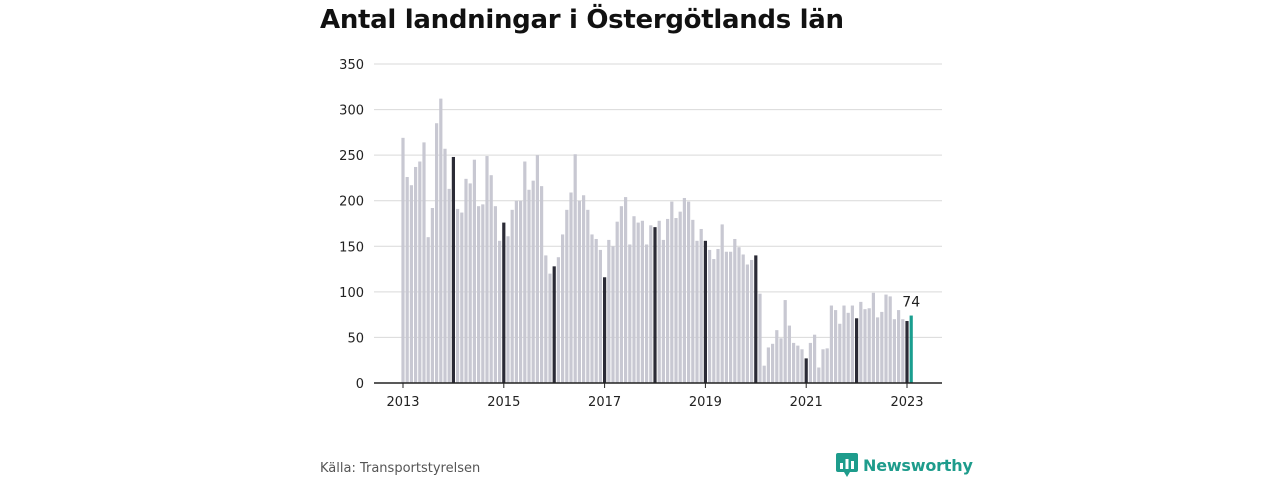 The width and height of the screenshot is (1280, 480). I want to click on y-tick-label: 0, so click(360, 384).